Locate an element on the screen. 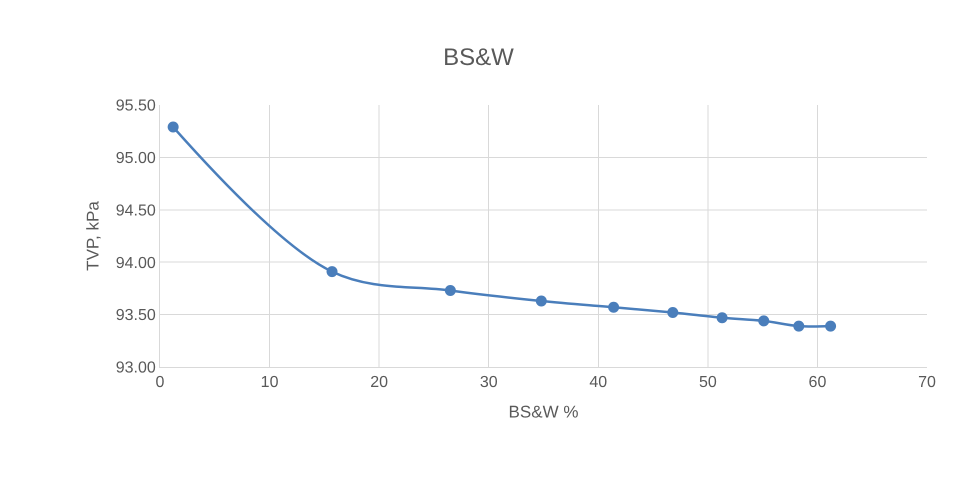  x-tick-label: 60 is located at coordinates (817, 383).